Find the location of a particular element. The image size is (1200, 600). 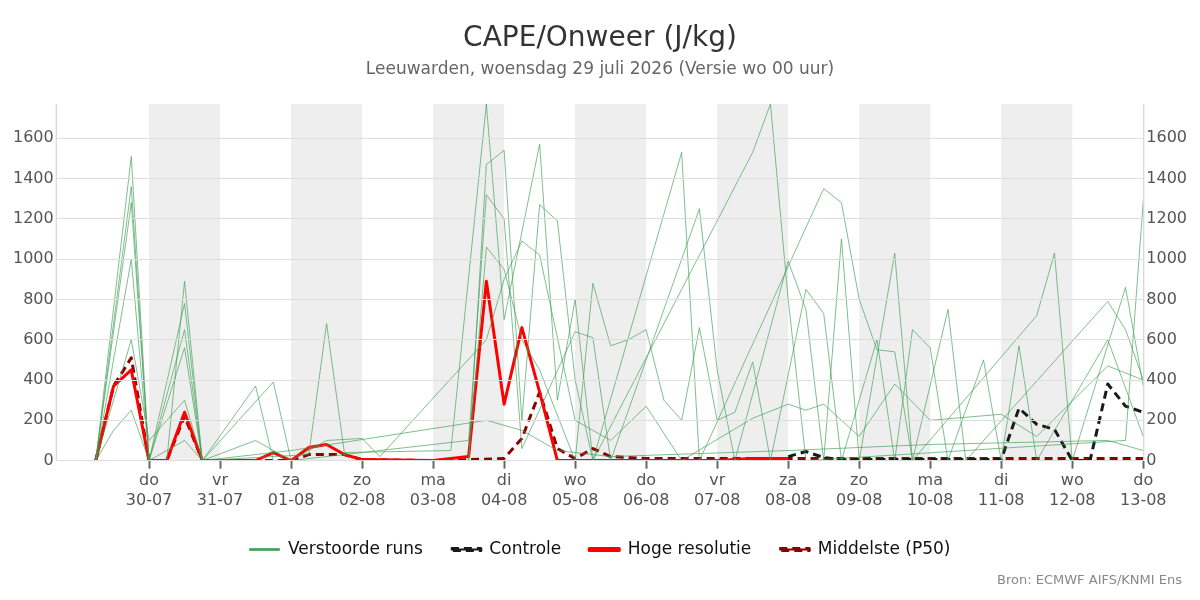

chart-subtitle: Leeuwarden, woensdag 29 juli 2026 (Versie wo 00 uur) is located at coordinates (600, 68).